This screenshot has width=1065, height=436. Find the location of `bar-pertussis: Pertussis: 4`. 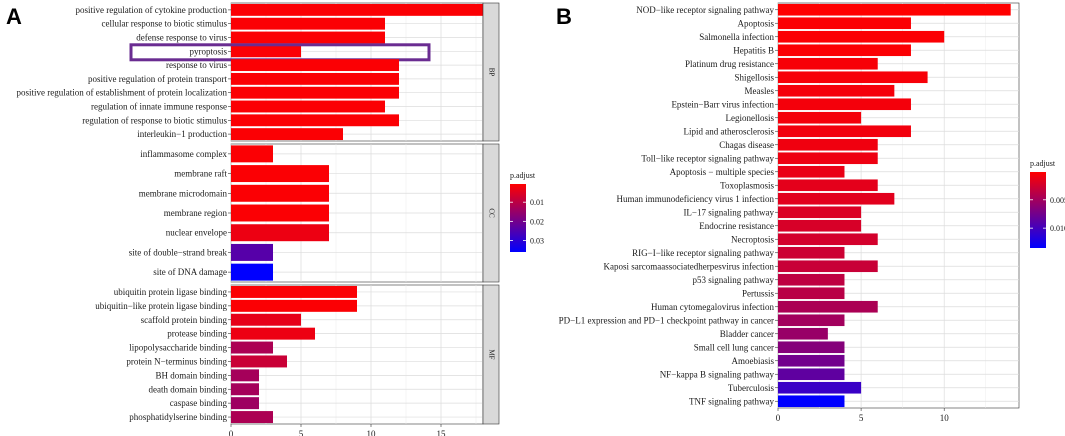

bar-pertussis: Pertussis: 4 is located at coordinates (811, 293).